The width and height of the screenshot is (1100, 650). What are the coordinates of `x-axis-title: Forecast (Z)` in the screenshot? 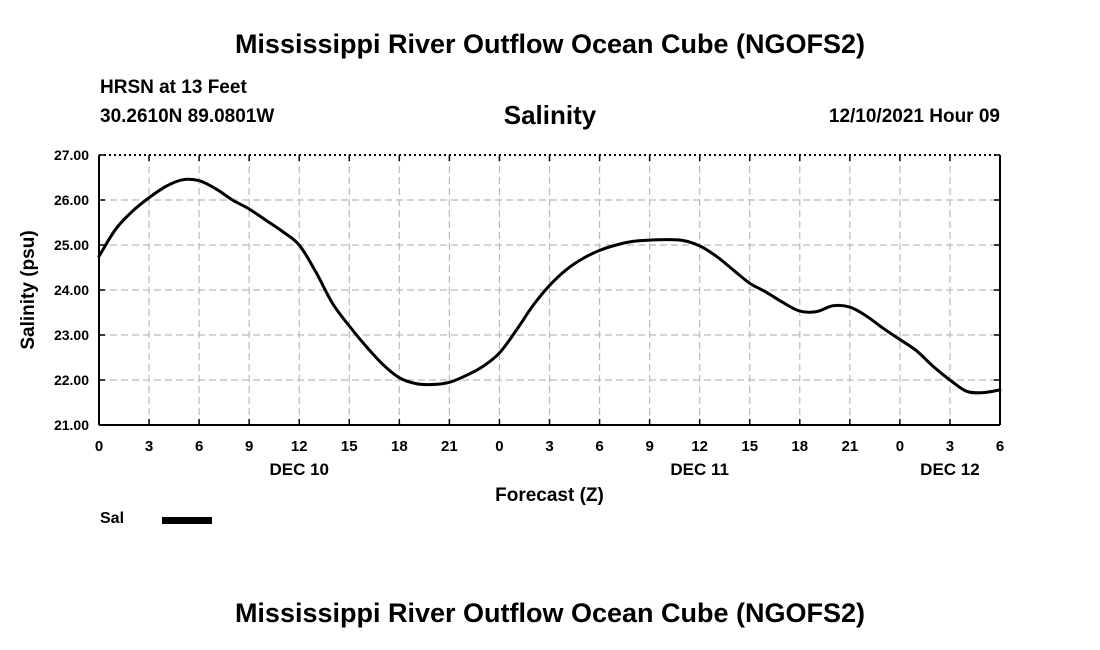 It's located at (549, 495).